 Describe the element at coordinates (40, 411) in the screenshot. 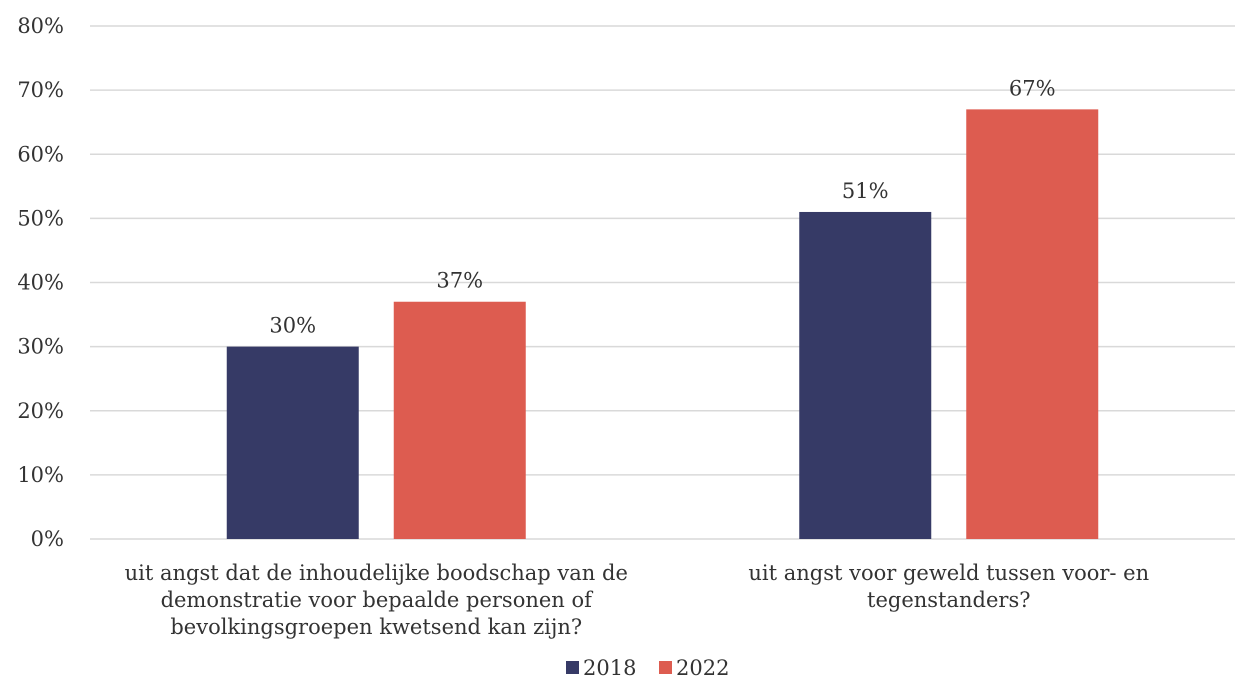

I see `y-tick-label: 20%` at that location.